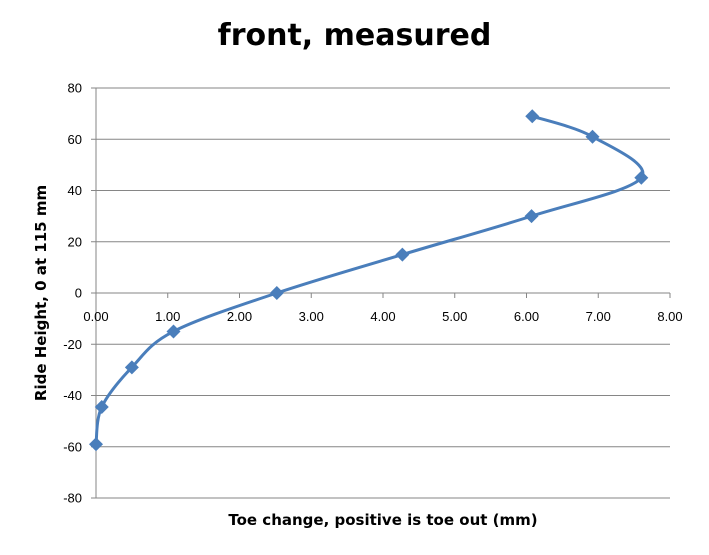 Image resolution: width=709 pixels, height=555 pixels. Describe the element at coordinates (41, 293) in the screenshot. I see `y-axis-title: Ride Height, 0 at 115 mm` at that location.